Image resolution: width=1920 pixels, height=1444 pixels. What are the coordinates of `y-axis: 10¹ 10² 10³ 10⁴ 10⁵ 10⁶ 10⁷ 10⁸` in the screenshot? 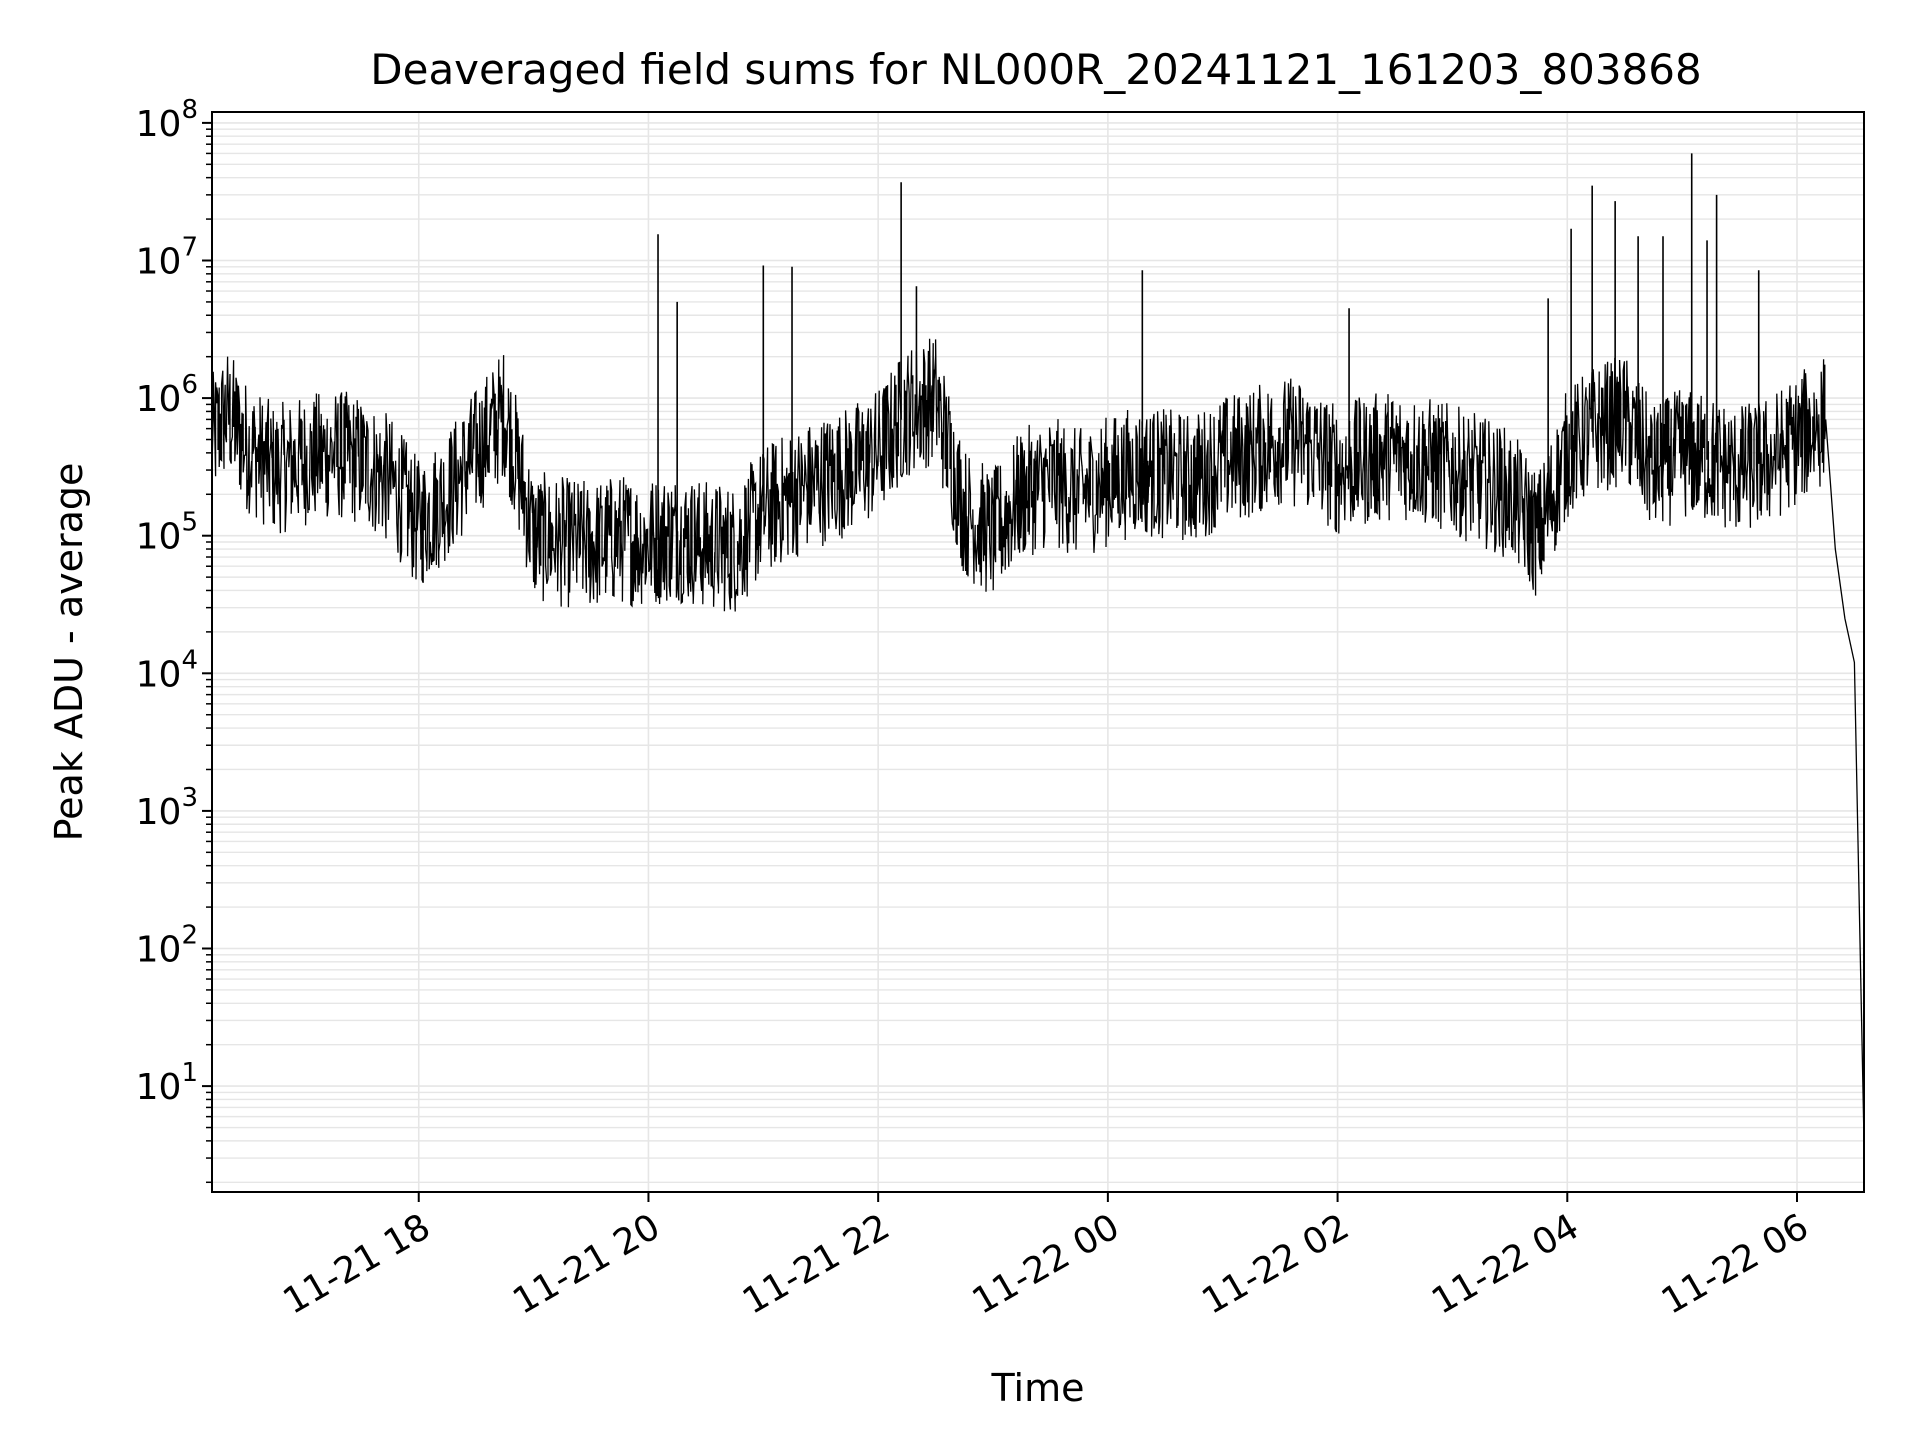 It's located at (174, 639).